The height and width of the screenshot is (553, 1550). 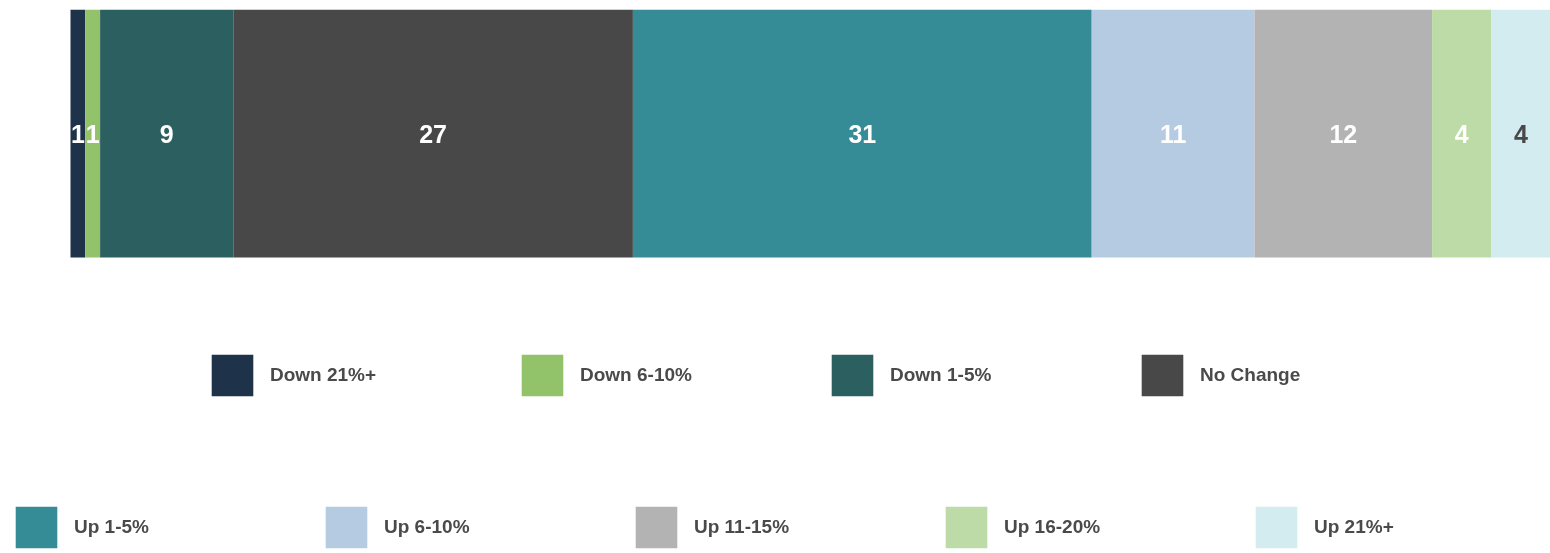 What do you see at coordinates (1354, 527) in the screenshot?
I see `legend-label: Up 21%+` at bounding box center [1354, 527].